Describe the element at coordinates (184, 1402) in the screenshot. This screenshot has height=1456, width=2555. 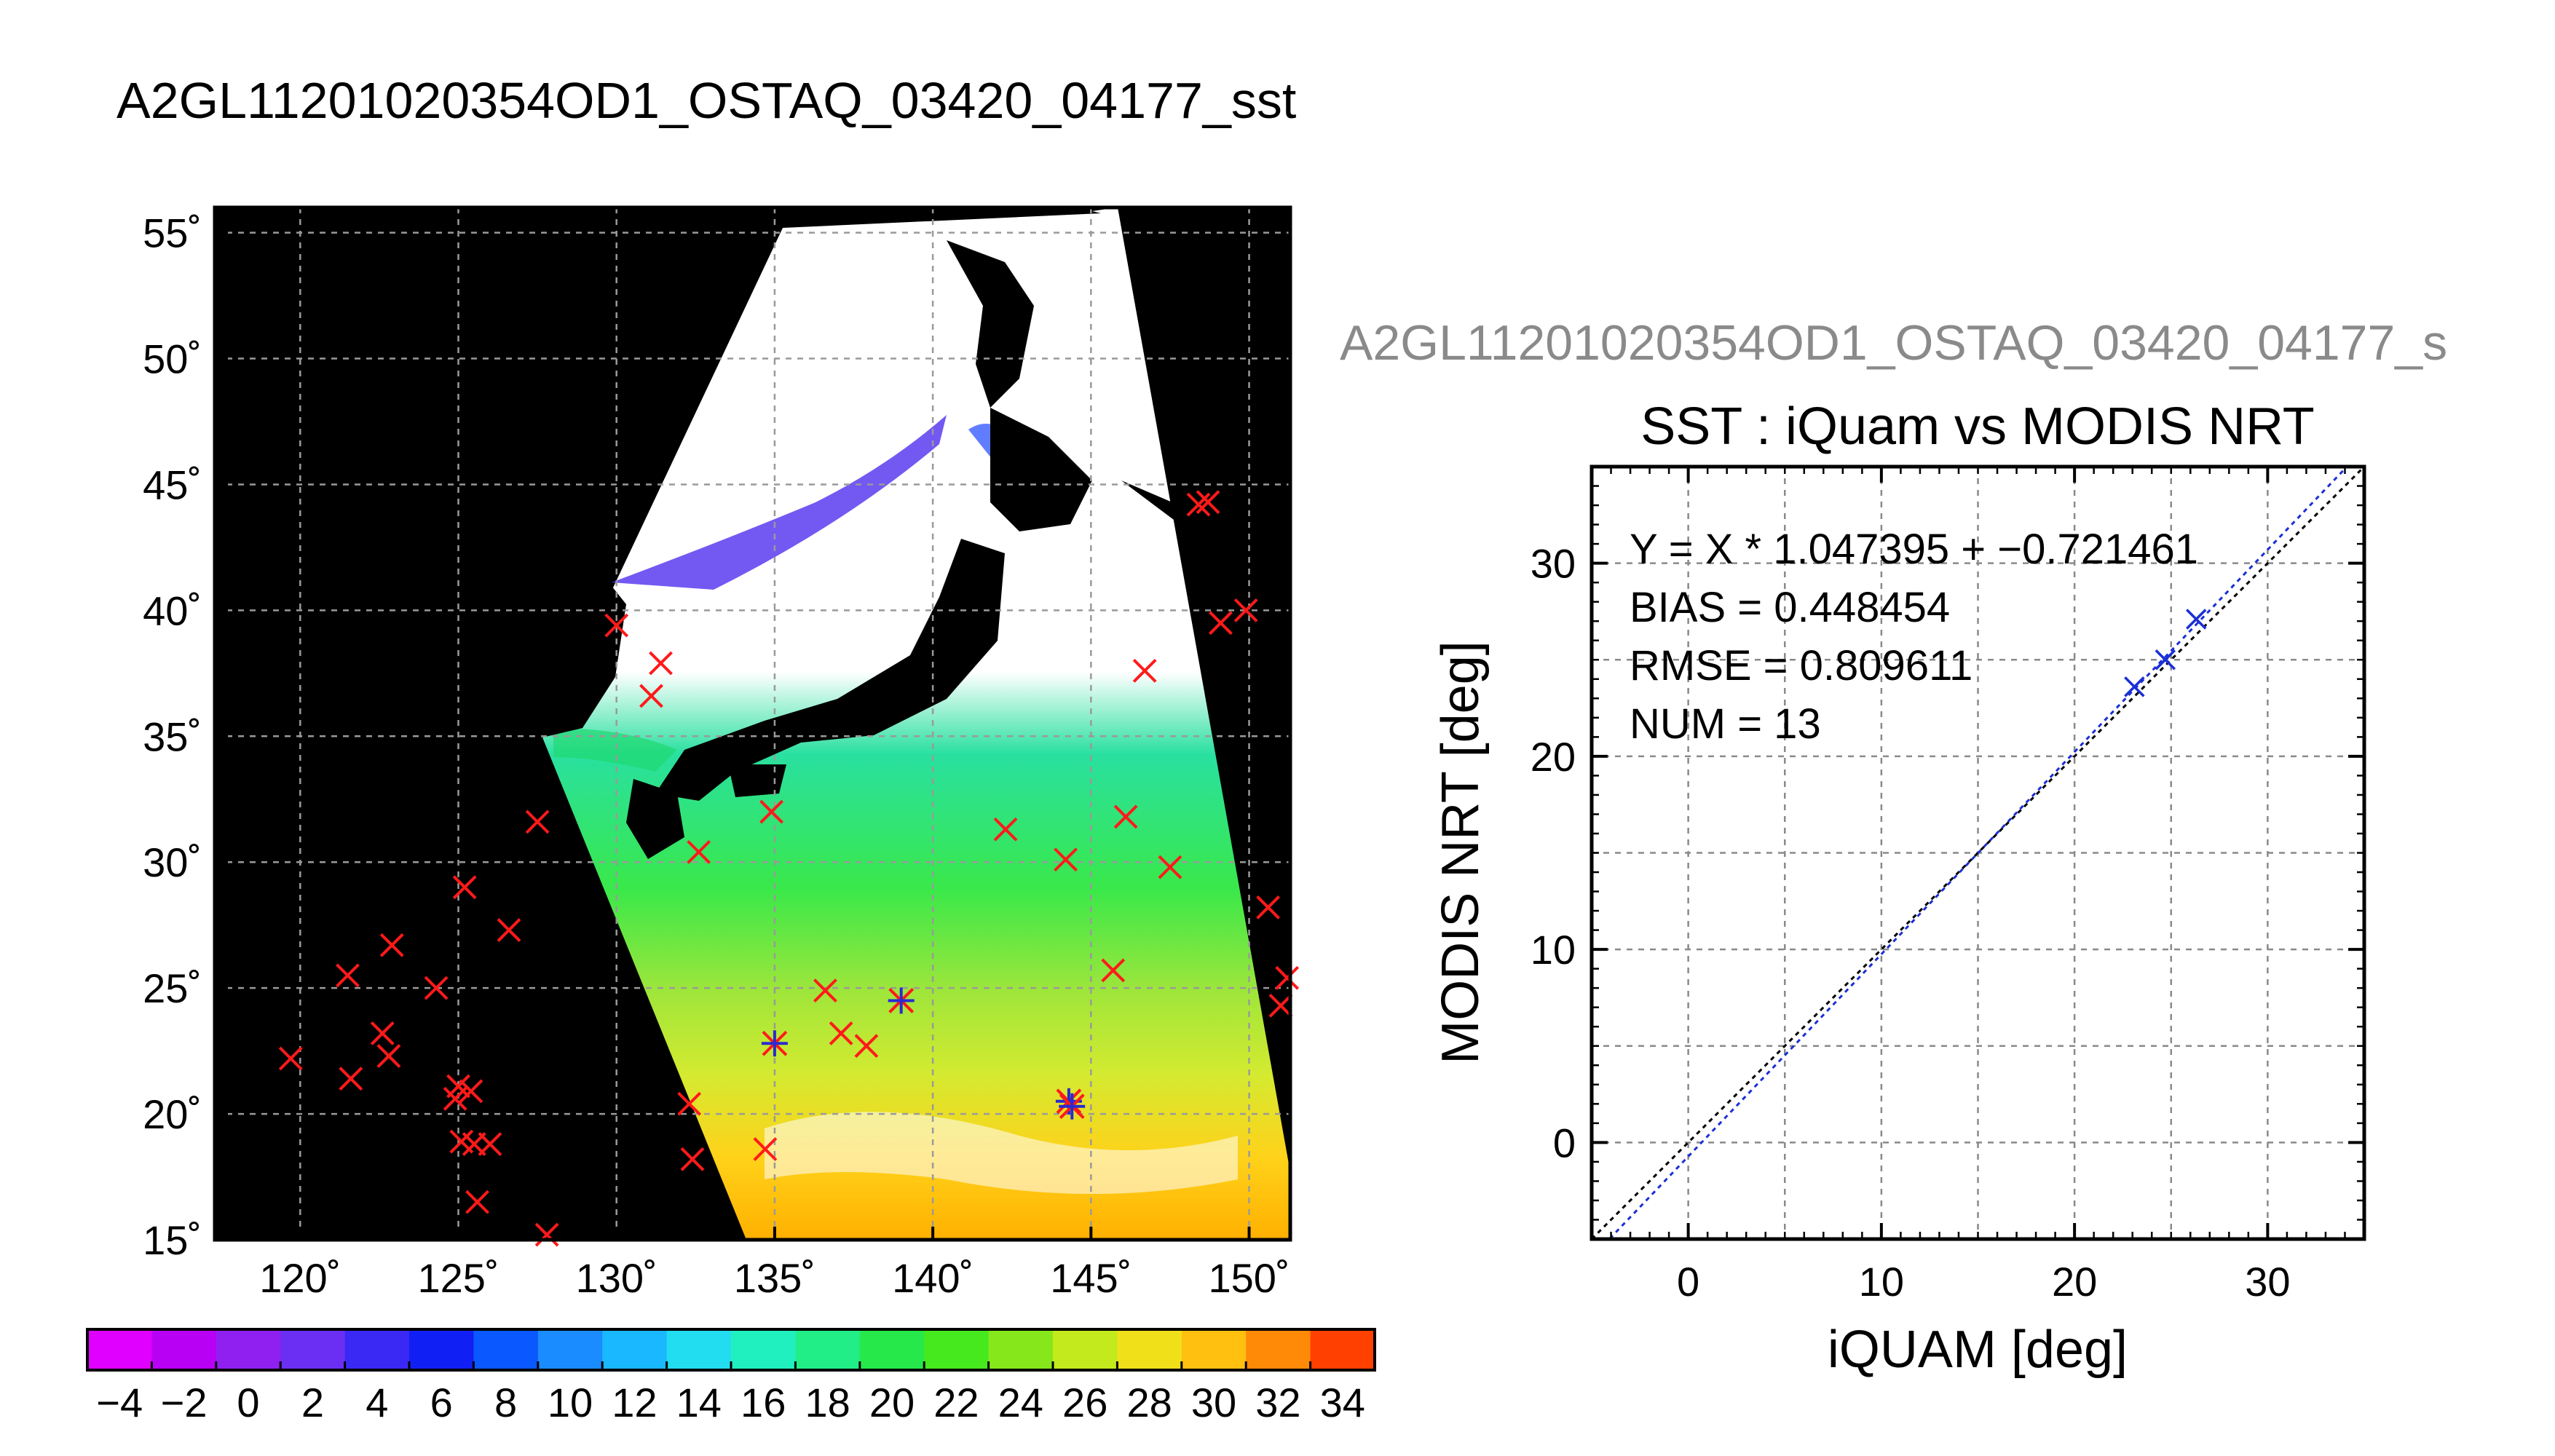
I see `colorbar-tick-label: −2` at that location.